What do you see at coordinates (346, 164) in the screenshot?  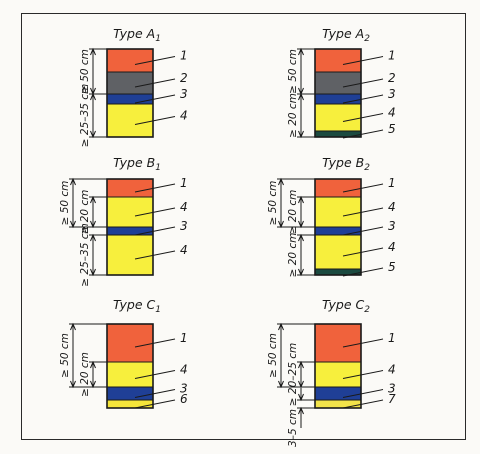 I see `panel-title: Type B2` at bounding box center [346, 164].